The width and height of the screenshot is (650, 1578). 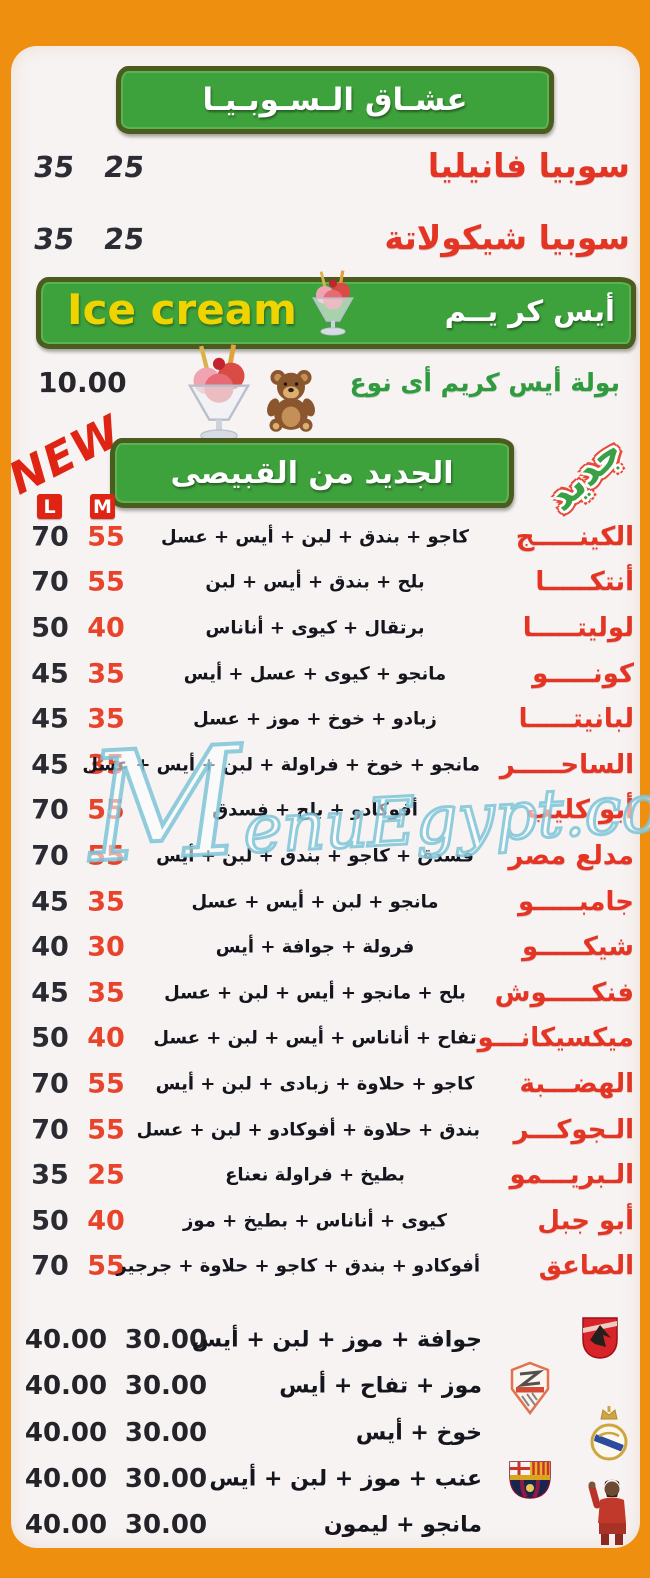 I want to click on item-name: الهضـــبة, so click(x=577, y=1083).